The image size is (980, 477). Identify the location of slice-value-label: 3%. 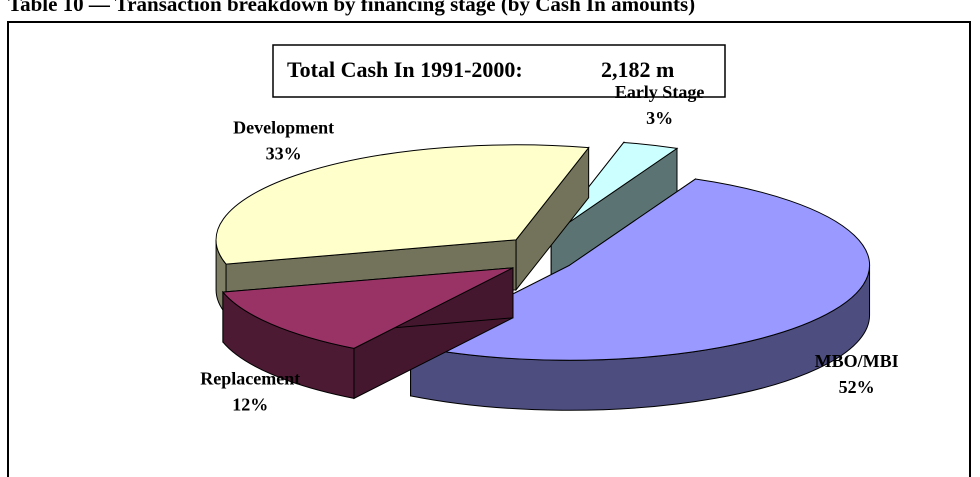
(659, 118).